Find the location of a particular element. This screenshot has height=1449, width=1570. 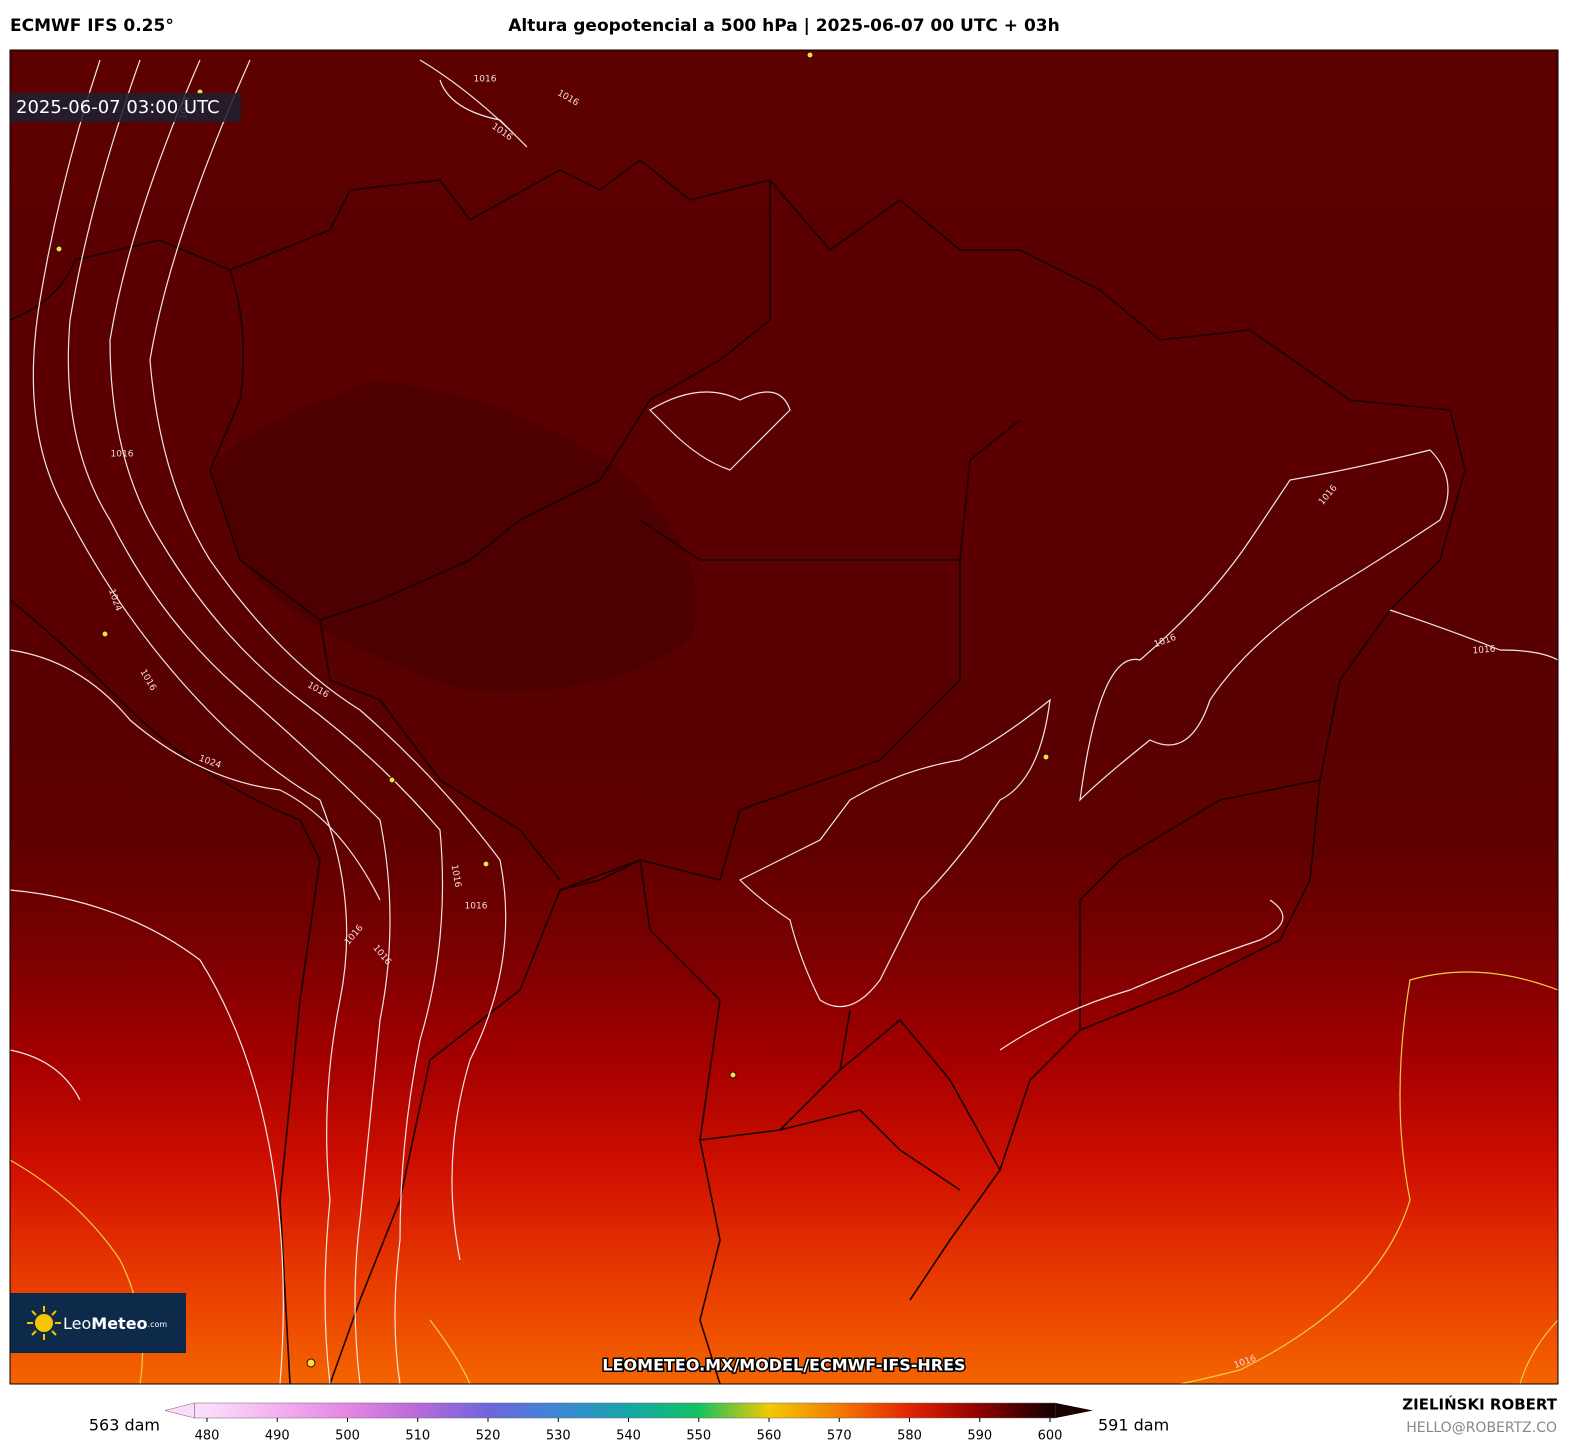

colorbar-tick-label: 500 is located at coordinates (347, 1436).